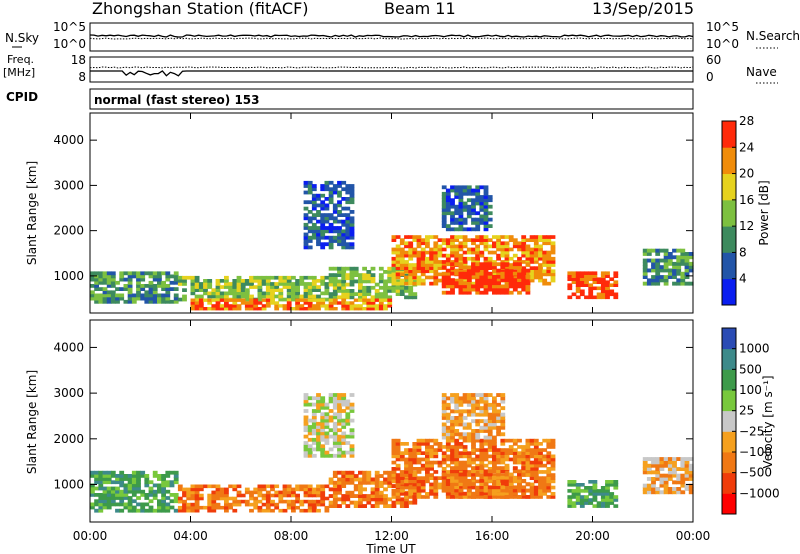 This screenshot has height=554, width=800. What do you see at coordinates (391, 536) in the screenshot?
I see `x-tick-label: 12:00` at bounding box center [391, 536].